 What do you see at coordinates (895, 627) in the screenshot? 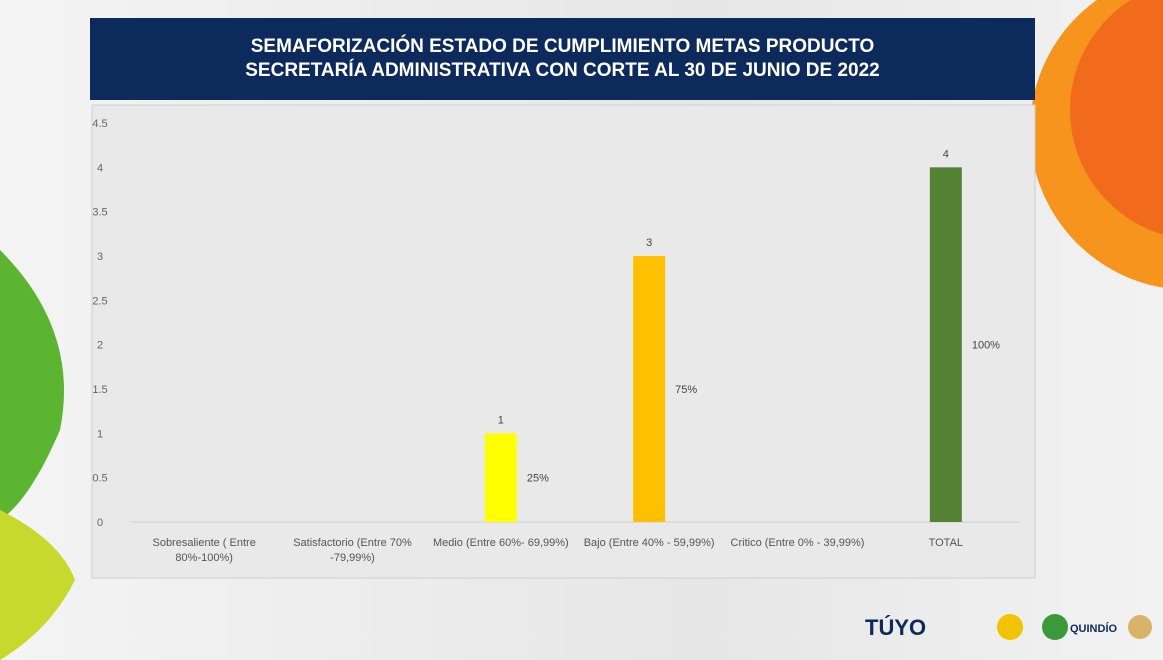
I see `logo-tuyo: TÚYO` at bounding box center [895, 627].